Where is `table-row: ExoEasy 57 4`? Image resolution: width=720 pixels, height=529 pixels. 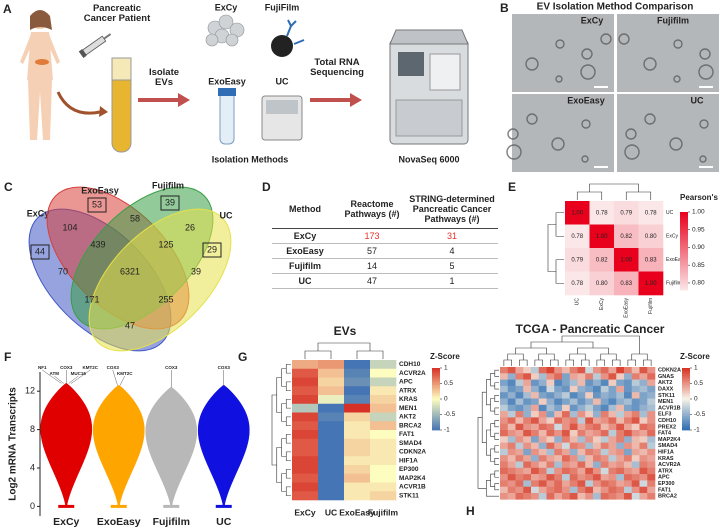
table-row: ExoEasy 57 4 is located at coordinates (385, 251).